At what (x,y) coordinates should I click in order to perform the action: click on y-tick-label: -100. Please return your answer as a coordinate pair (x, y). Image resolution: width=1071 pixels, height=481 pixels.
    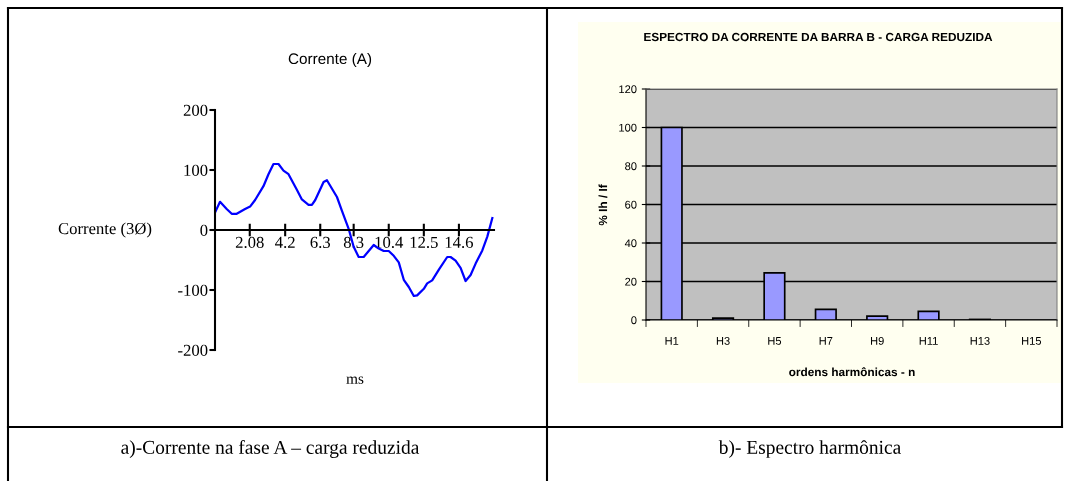
    Looking at the image, I should click on (193, 290).